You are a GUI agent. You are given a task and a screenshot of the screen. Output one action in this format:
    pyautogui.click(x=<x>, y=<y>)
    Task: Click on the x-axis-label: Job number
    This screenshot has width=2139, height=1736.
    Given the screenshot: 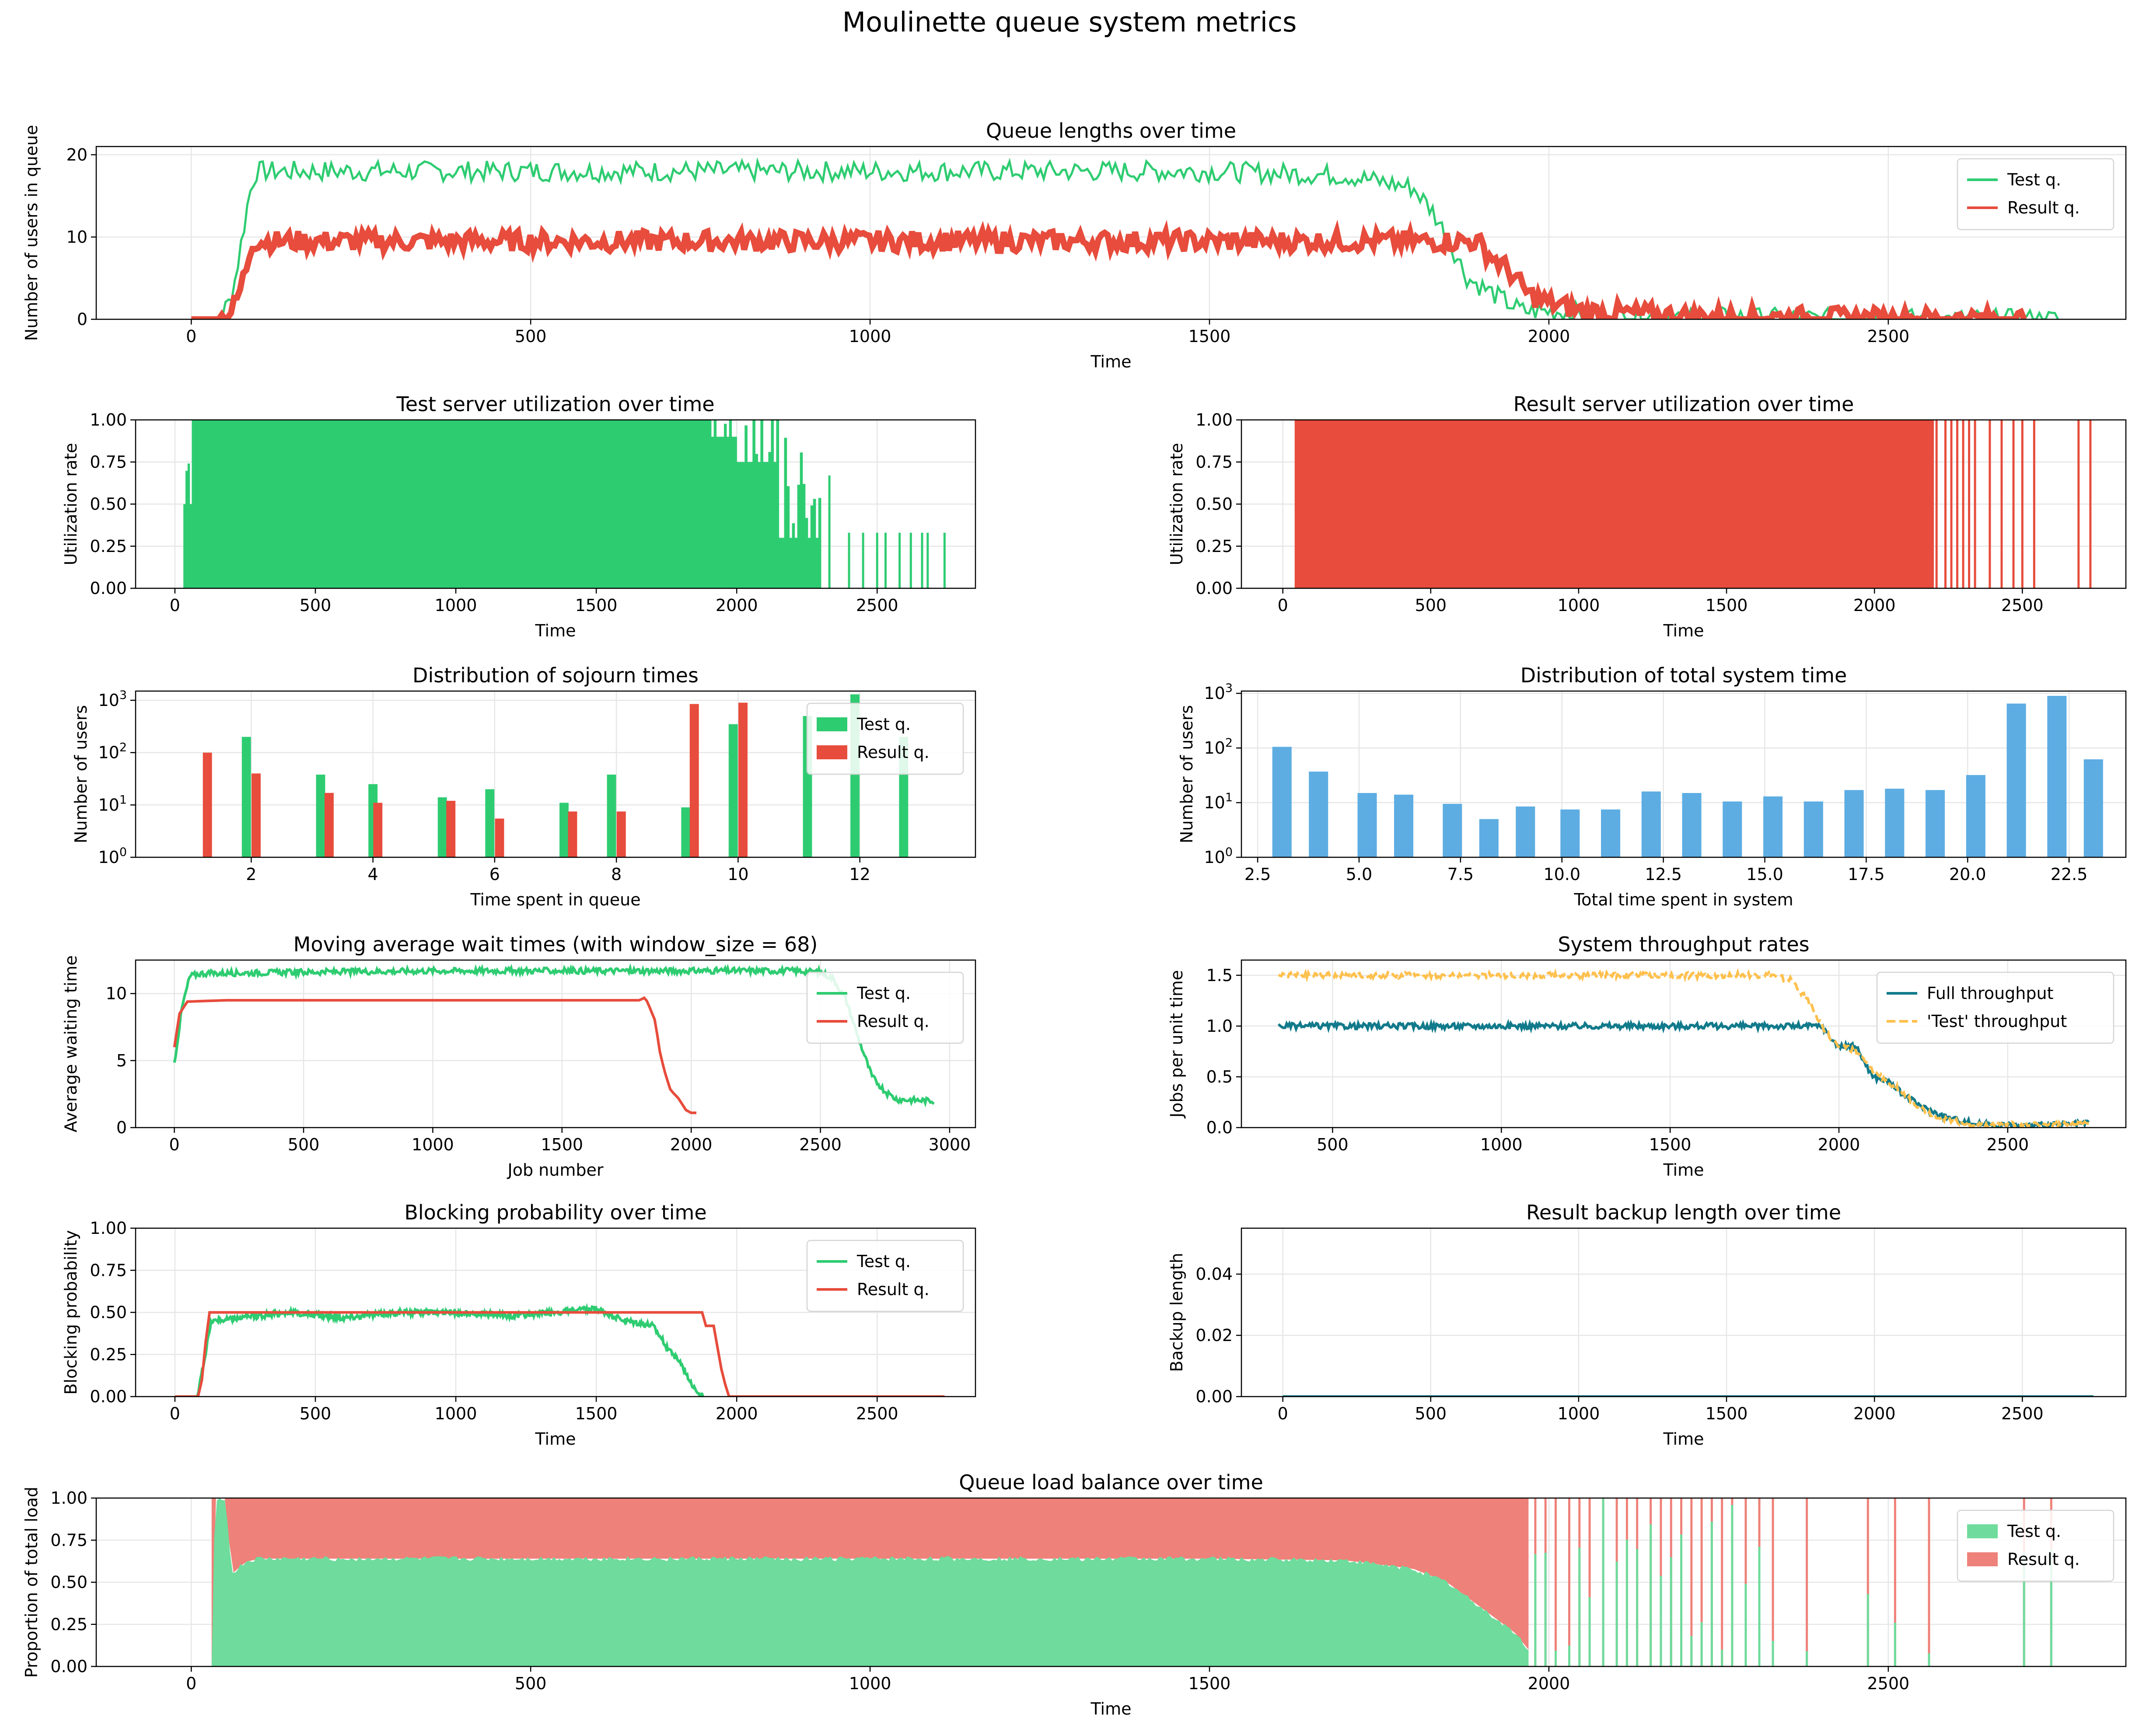 What is the action you would take?
    pyautogui.click(x=555, y=1170)
    